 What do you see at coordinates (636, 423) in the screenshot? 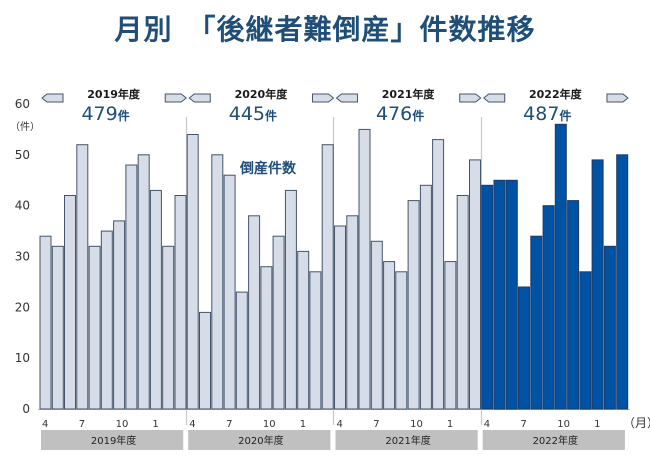
I see `x-axis-unit-label: （月）` at bounding box center [636, 423].